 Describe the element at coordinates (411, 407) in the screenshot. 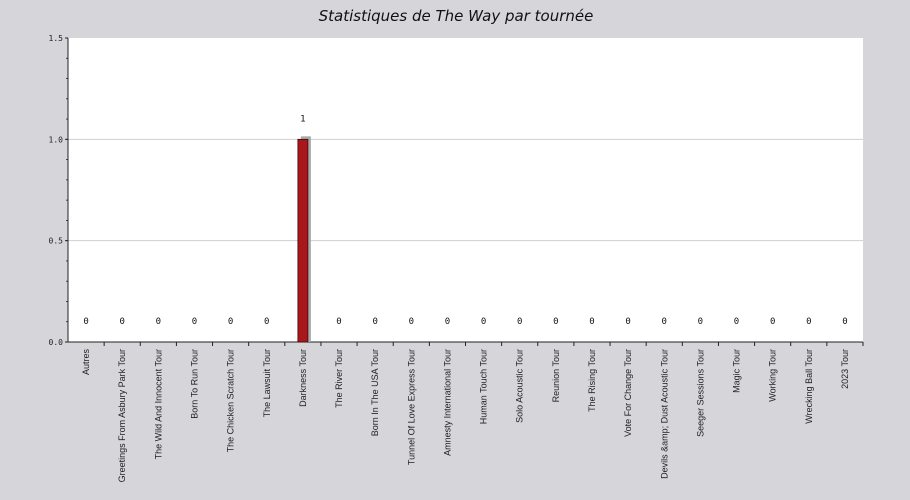

I see `category-label: Tunnel Of Love Express Tour` at that location.